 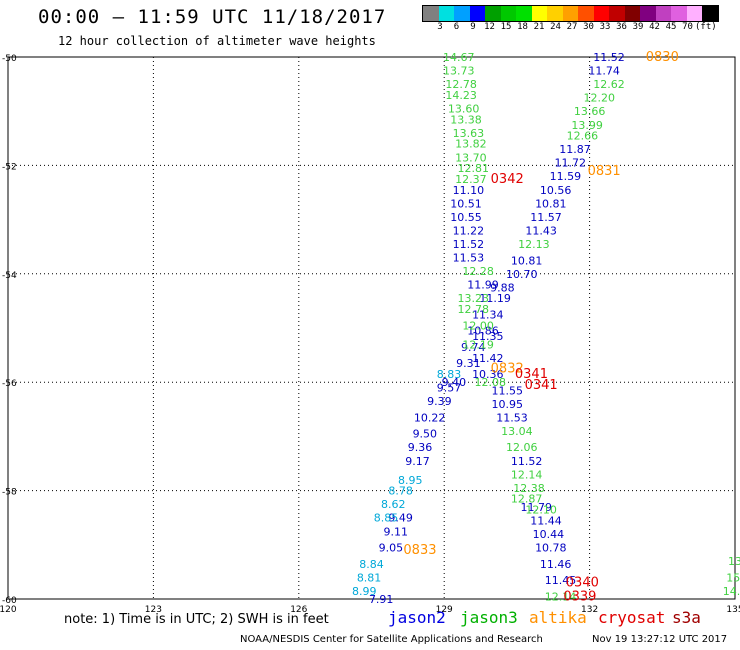 What do you see at coordinates (549, 534) in the screenshot?
I see `wave-height-label: 10.44` at bounding box center [549, 534].